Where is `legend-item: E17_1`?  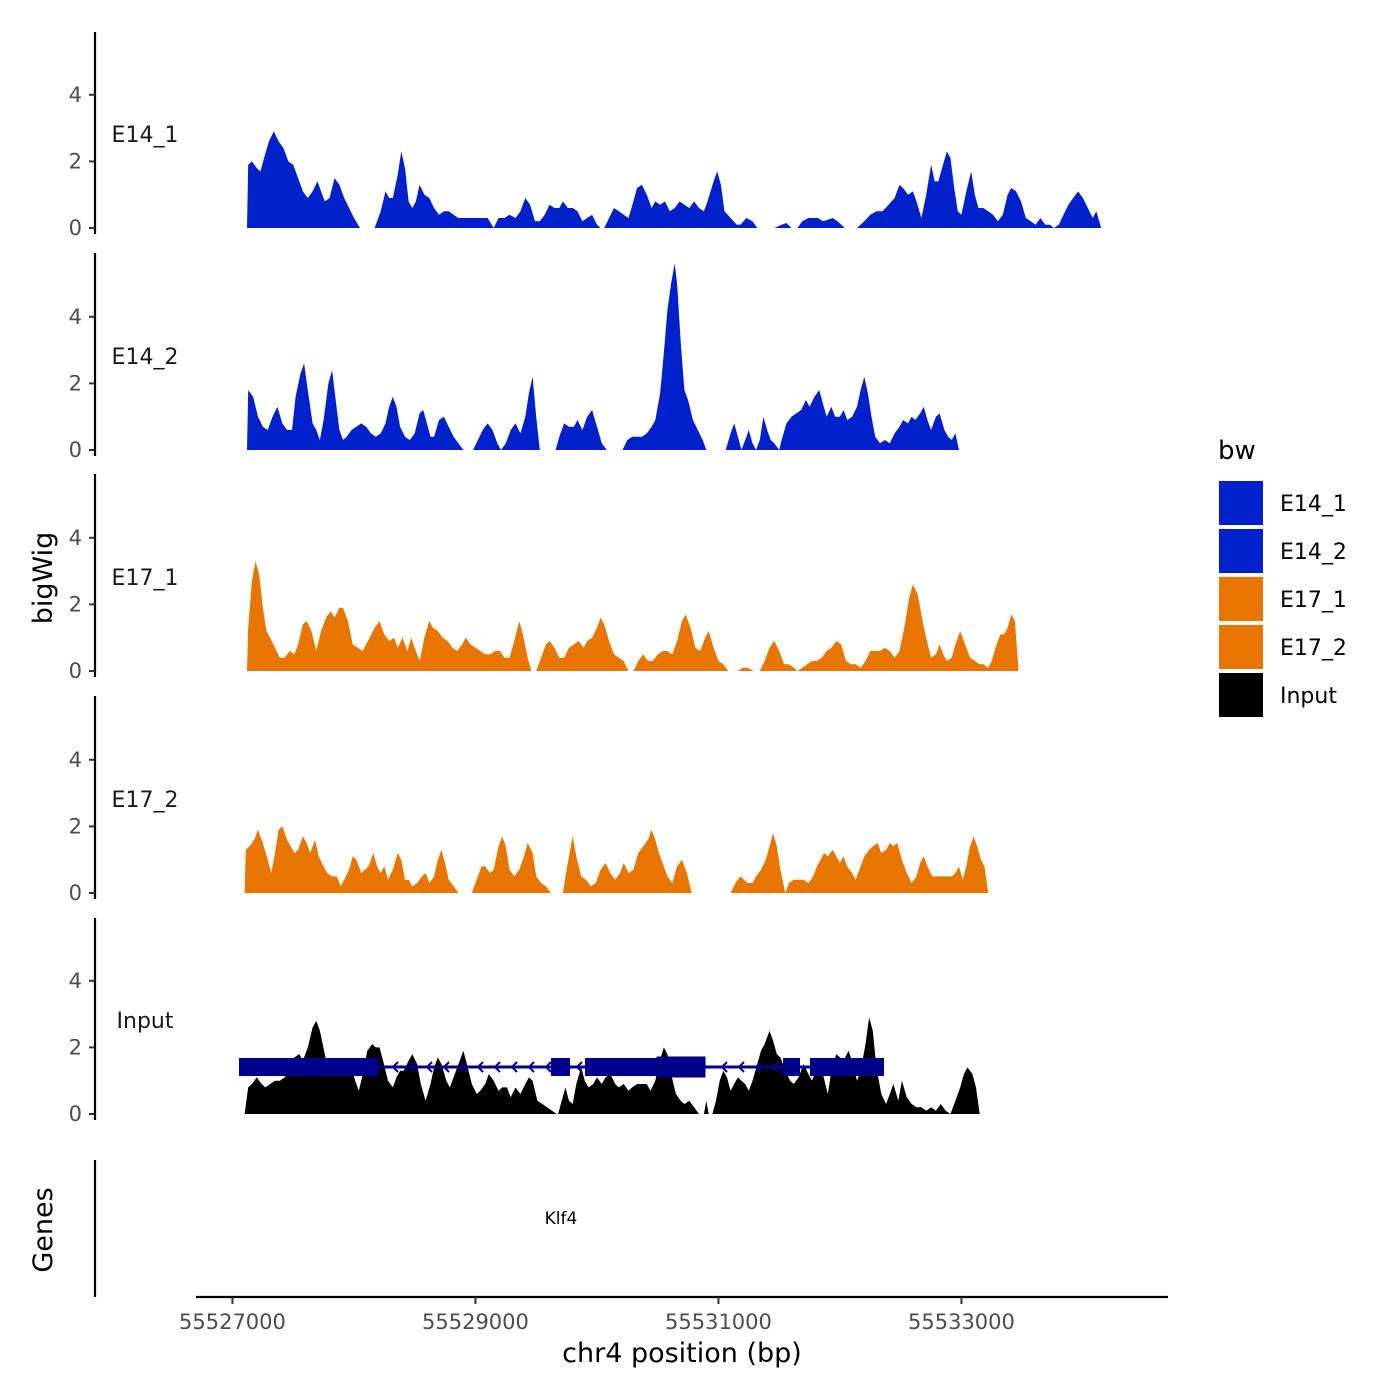
legend-item: E17_1 is located at coordinates (1282, 599).